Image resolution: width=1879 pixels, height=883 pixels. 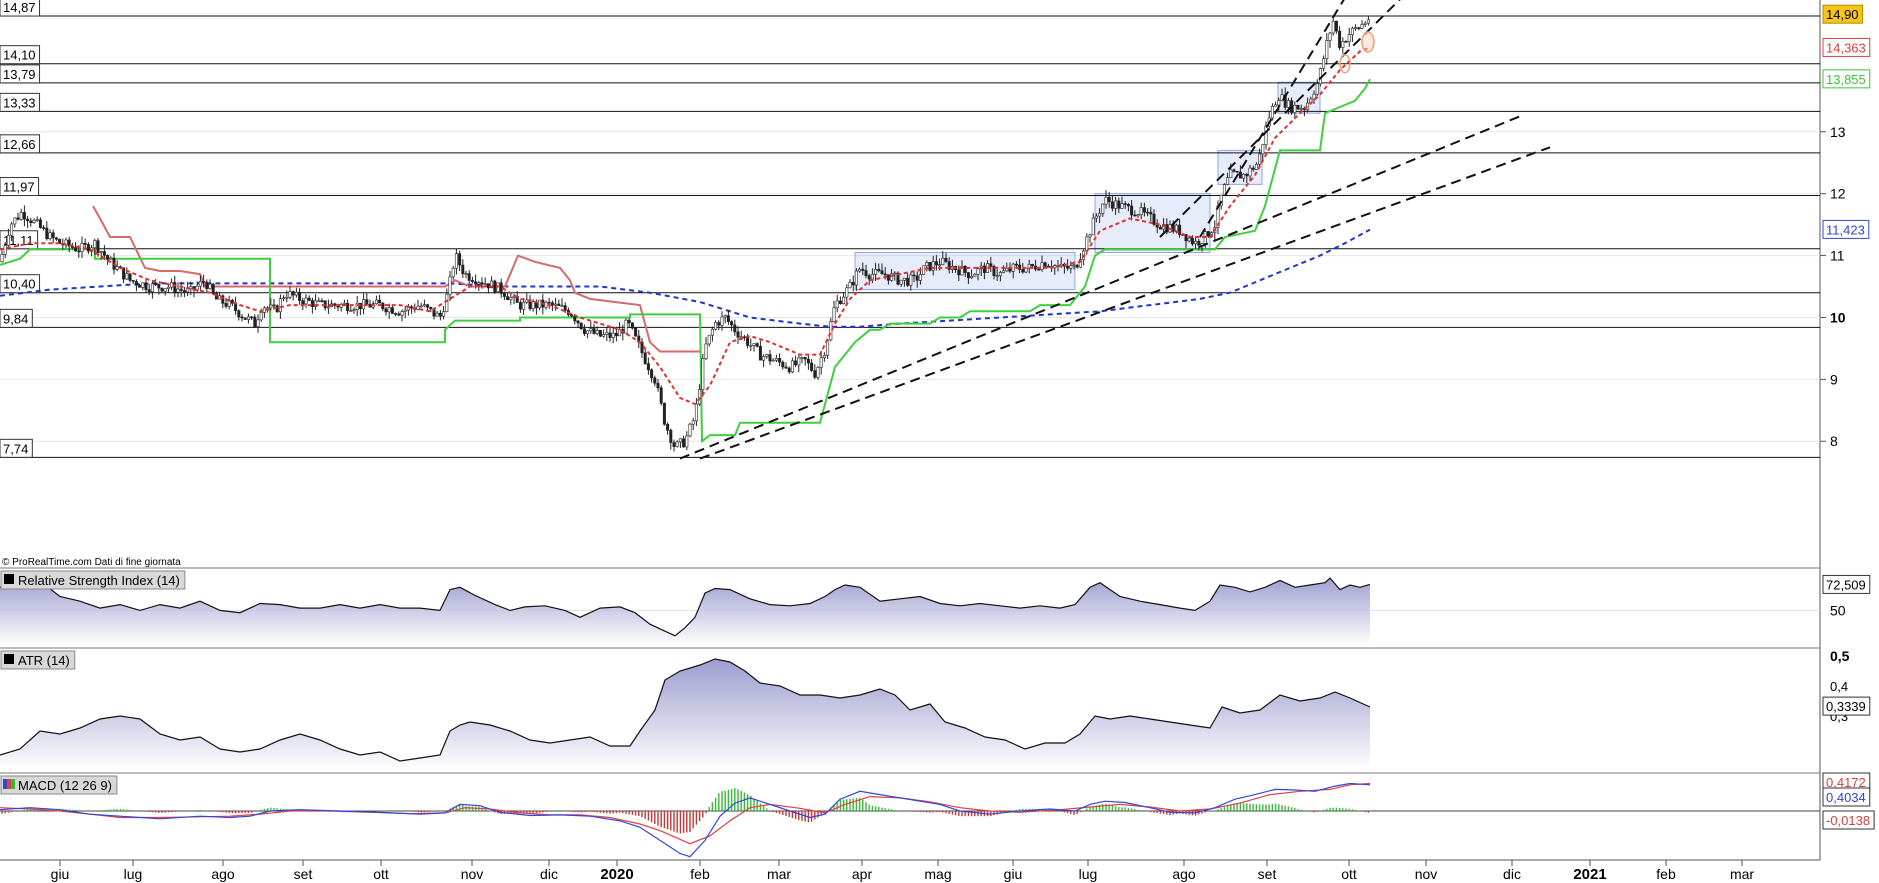 I want to click on atr-tick-label: 0,4, so click(x=1839, y=686).